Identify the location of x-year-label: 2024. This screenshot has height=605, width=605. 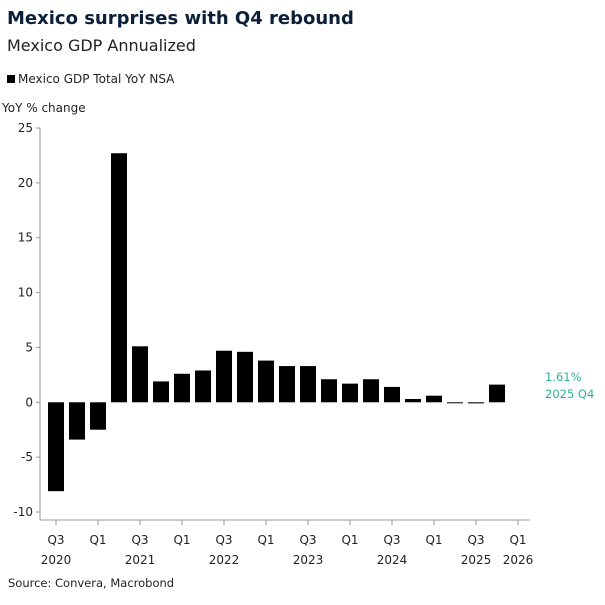
(392, 560).